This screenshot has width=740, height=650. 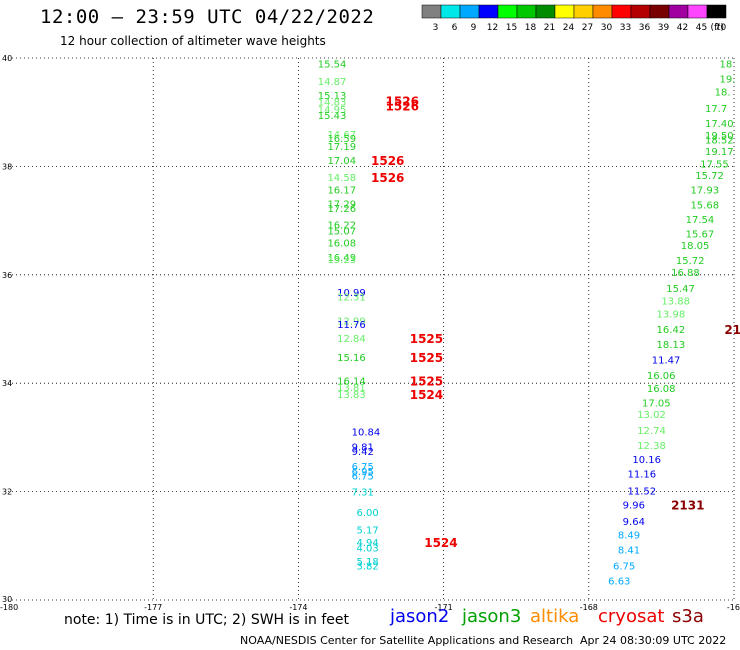 I want to click on wave-height-label: 8.49, so click(x=629, y=535).